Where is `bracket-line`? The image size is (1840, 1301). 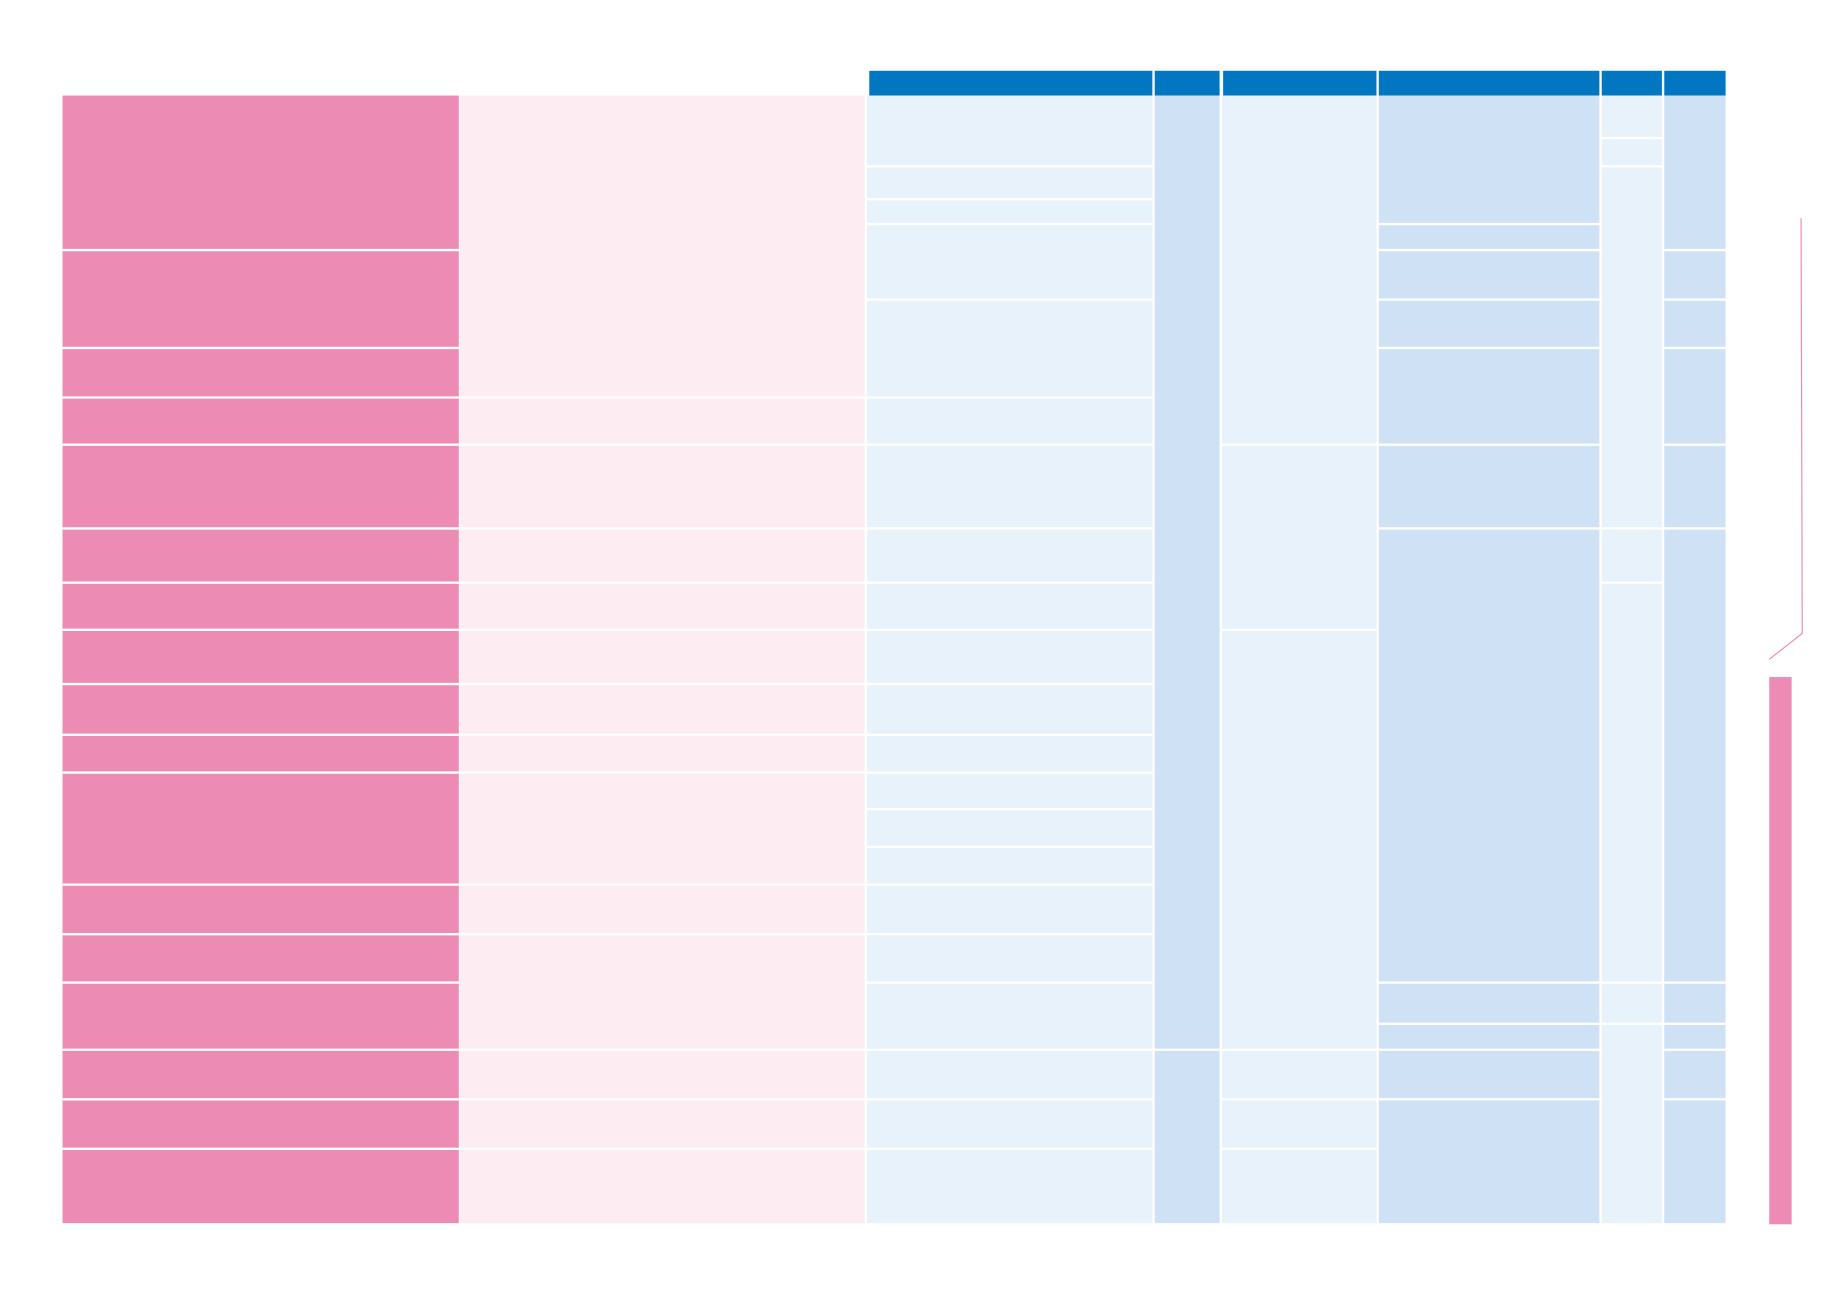 bracket-line is located at coordinates (1785, 439).